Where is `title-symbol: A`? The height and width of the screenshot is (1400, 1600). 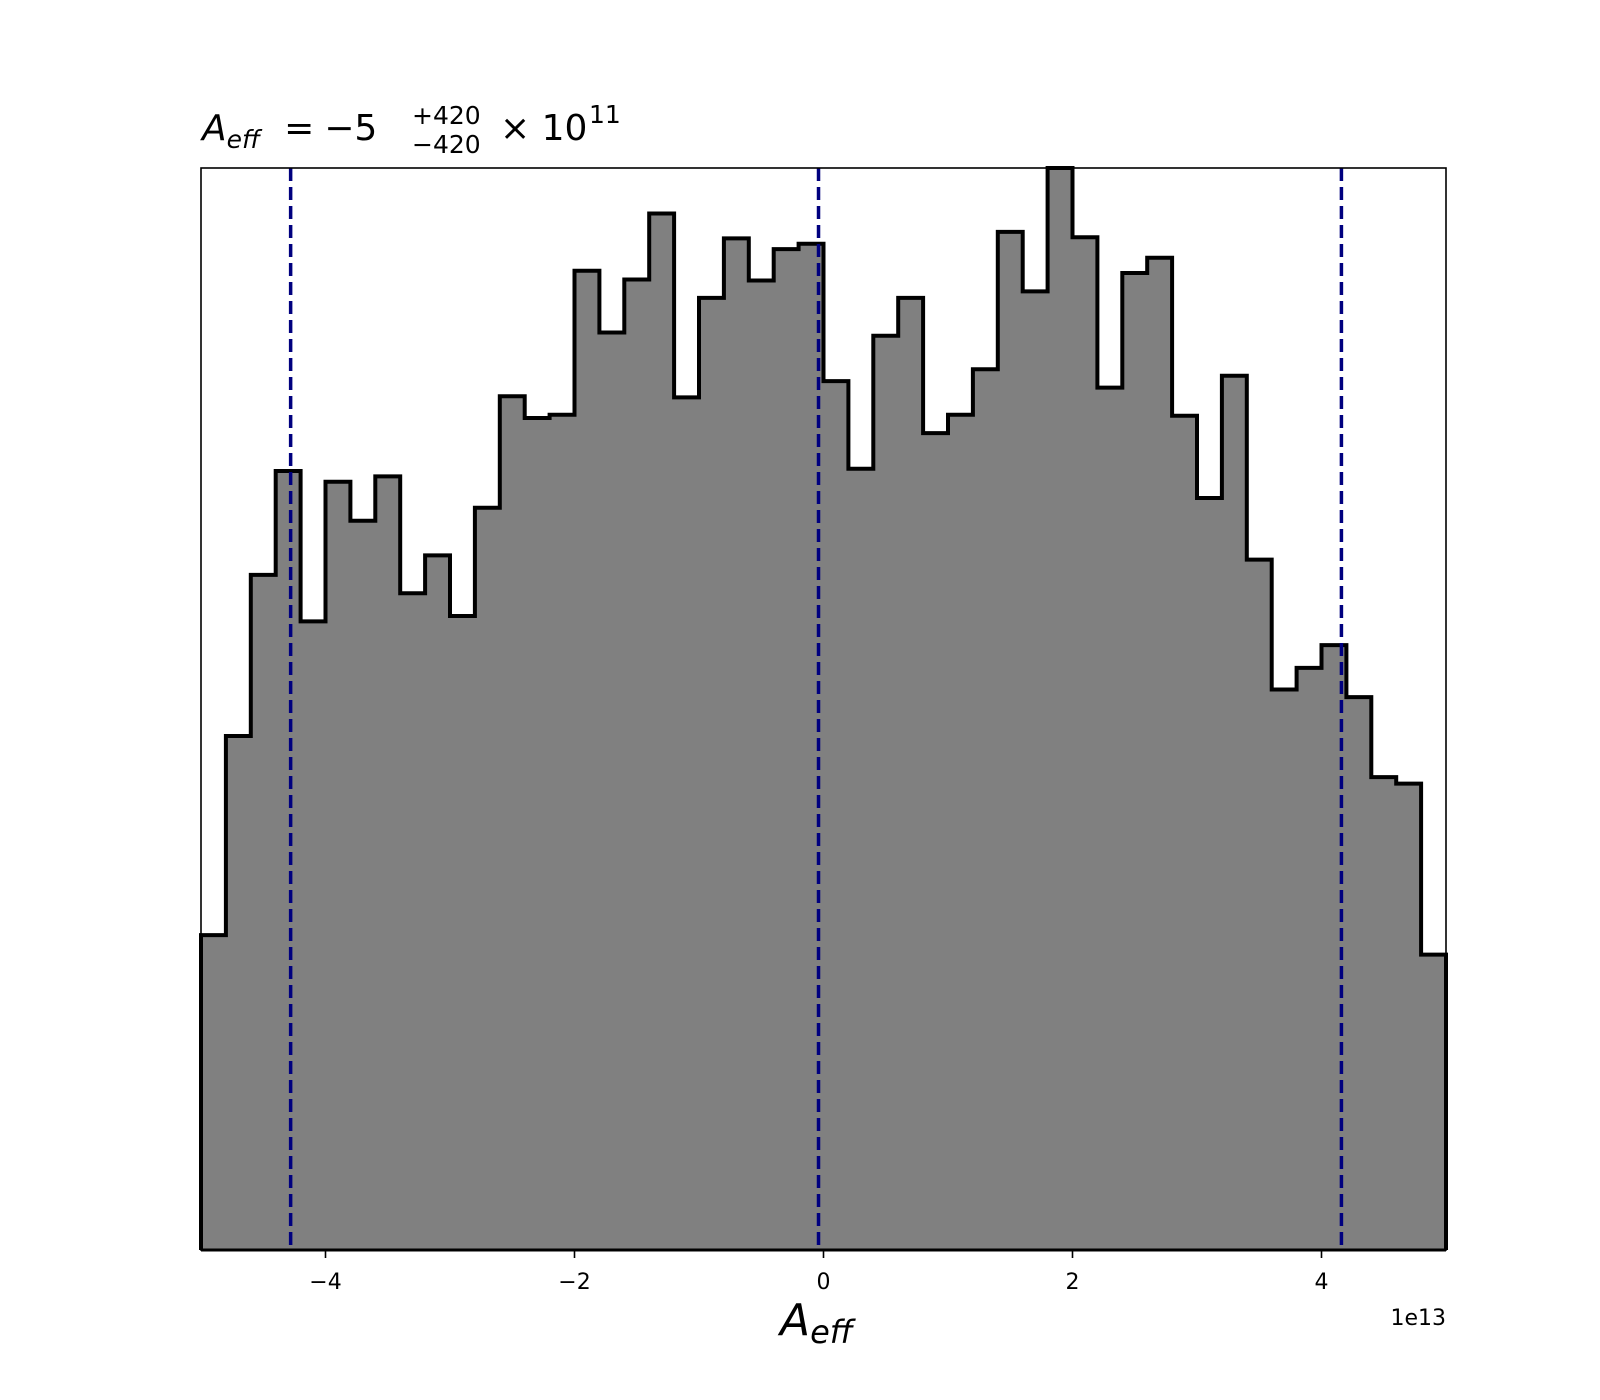
title-symbol: A is located at coordinates (213, 128).